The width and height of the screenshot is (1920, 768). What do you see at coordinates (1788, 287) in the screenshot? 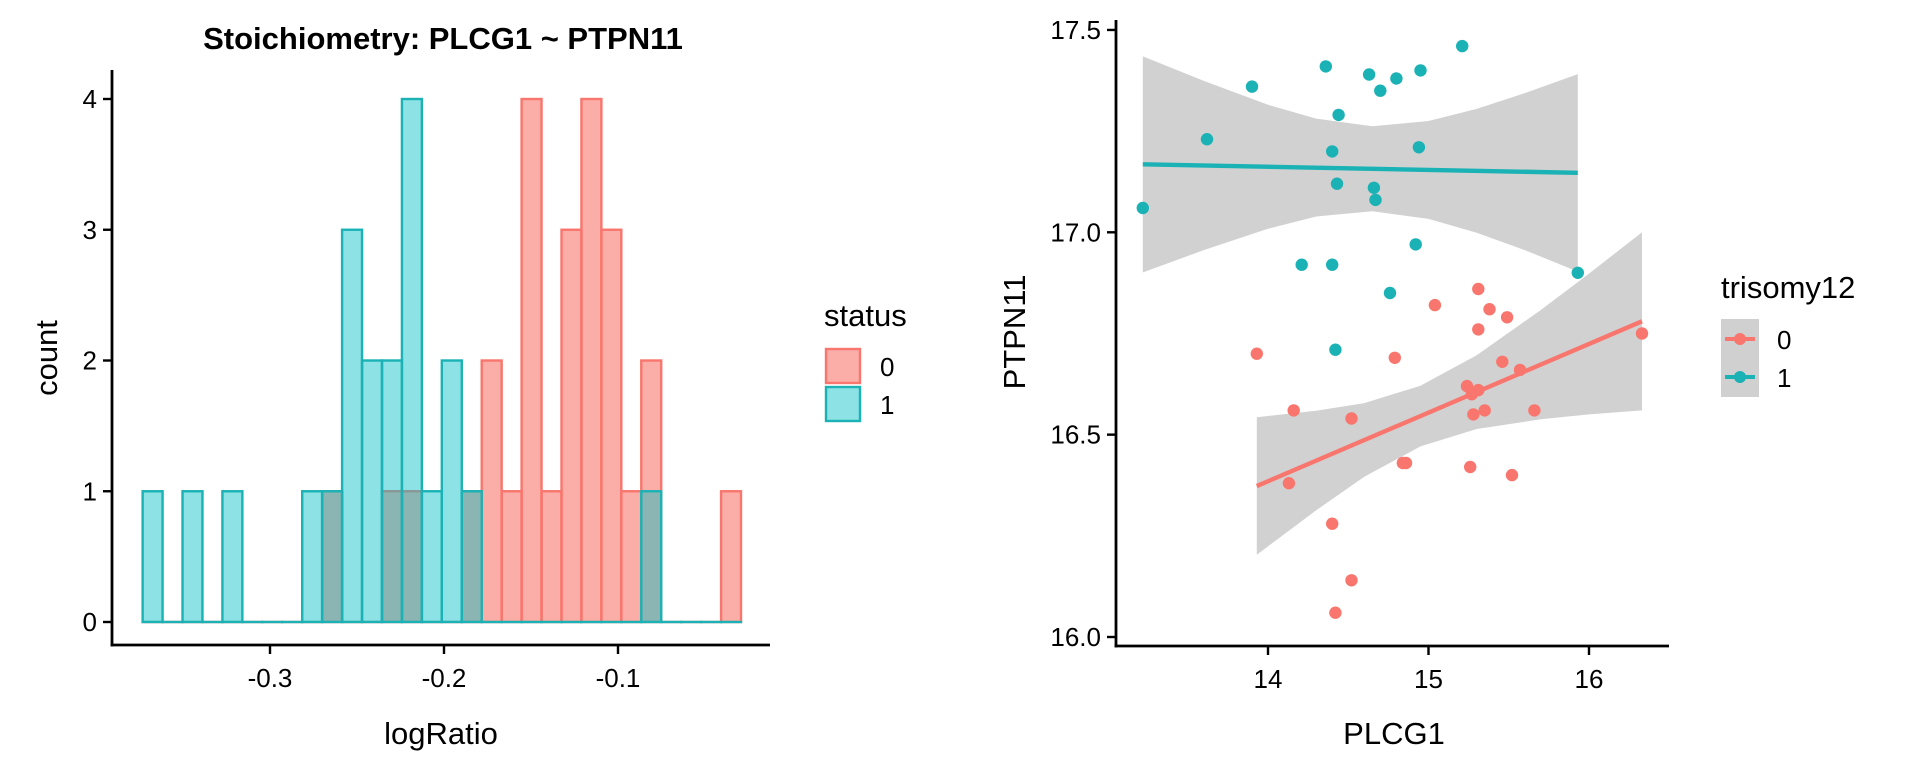
I see `scatter-legend-title: trisomy12` at bounding box center [1788, 287].